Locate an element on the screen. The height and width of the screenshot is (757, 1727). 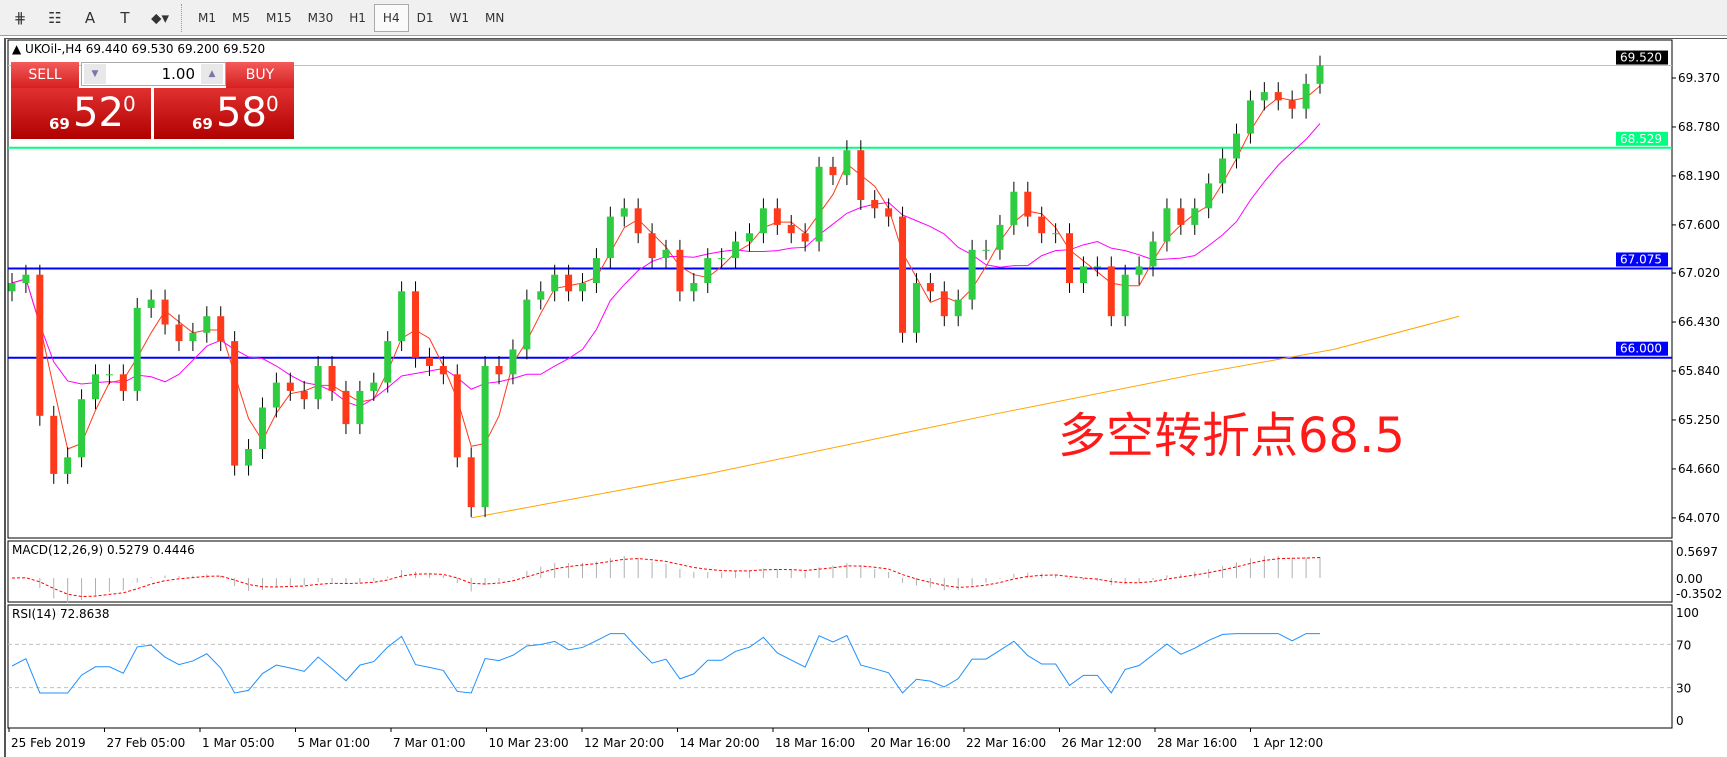
timeframe-h1: H1 is located at coordinates (357, 17).